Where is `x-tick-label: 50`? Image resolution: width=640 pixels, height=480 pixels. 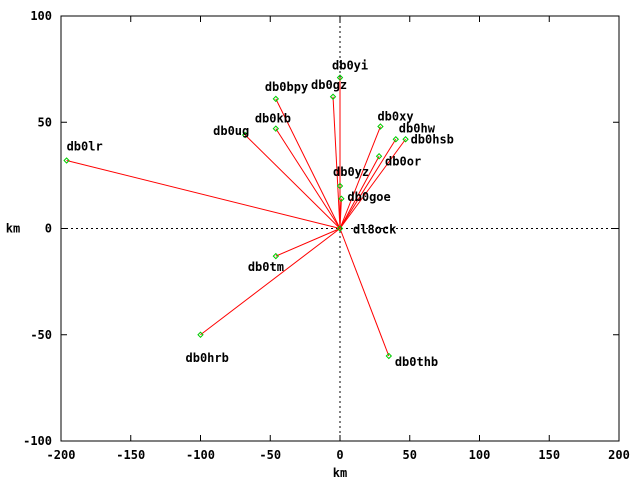
x-tick-label: 50 is located at coordinates (410, 455).